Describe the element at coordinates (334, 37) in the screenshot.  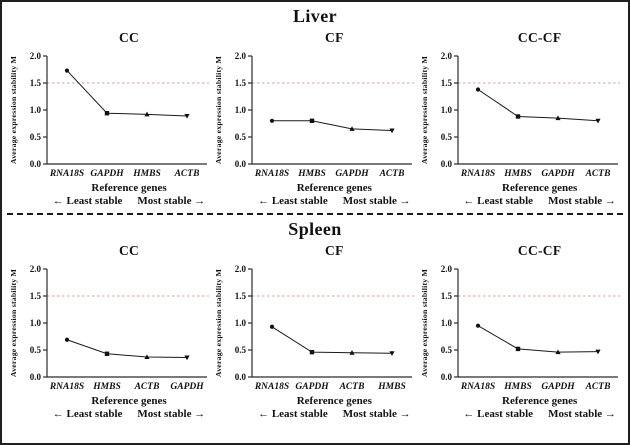
I see `panel-title: CF` at that location.